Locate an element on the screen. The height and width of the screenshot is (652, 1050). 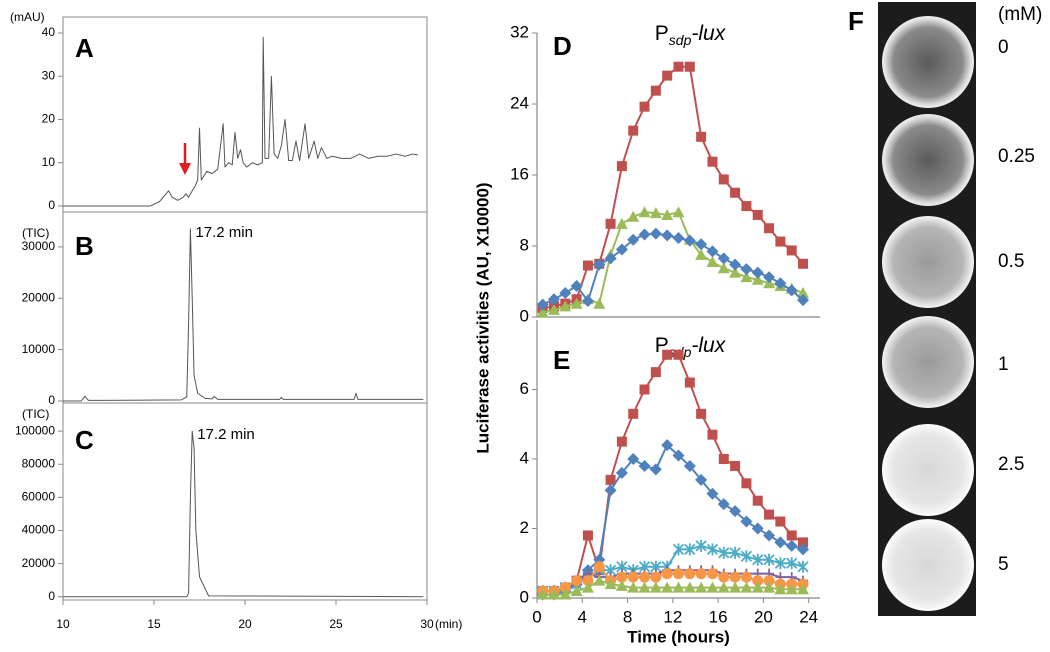
y-tick-label: 60000 is located at coordinates (39, 497).